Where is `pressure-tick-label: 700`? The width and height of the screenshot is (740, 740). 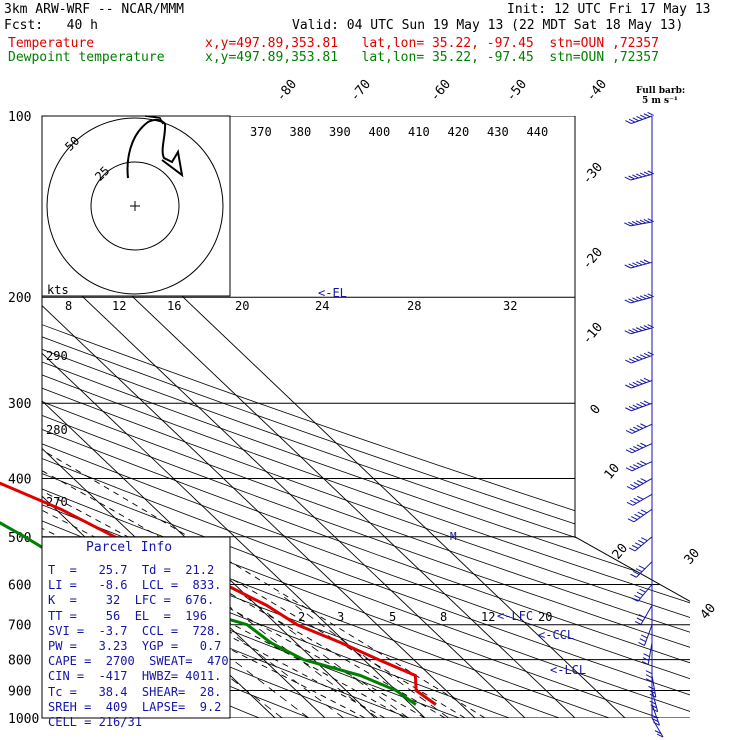
pressure-tick-label: 700 is located at coordinates (19, 626).